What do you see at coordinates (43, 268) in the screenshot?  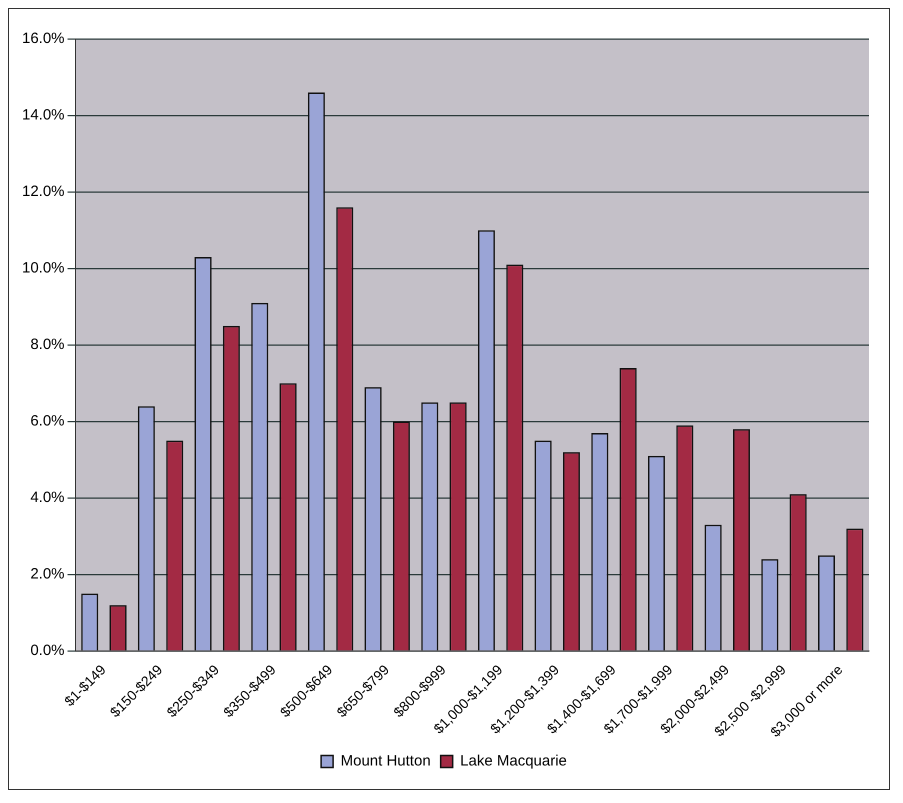 I see `y-tick-label: 10.0%` at bounding box center [43, 268].